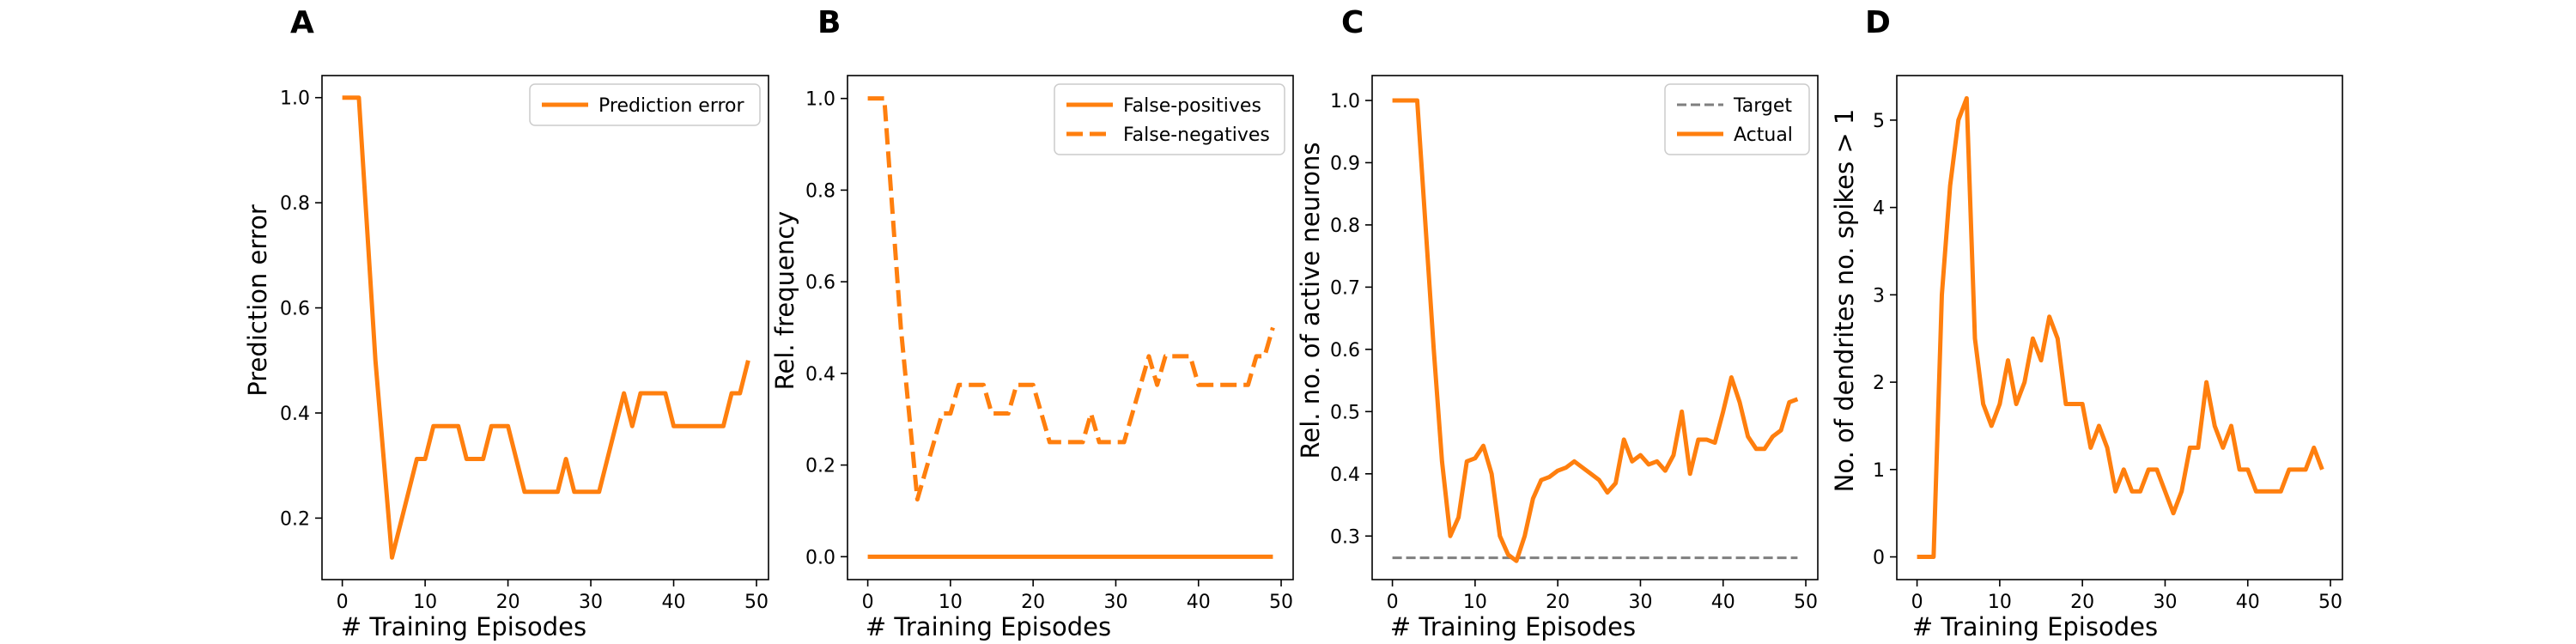  I want to click on panel-a-xtick-label: 0, so click(343, 602).